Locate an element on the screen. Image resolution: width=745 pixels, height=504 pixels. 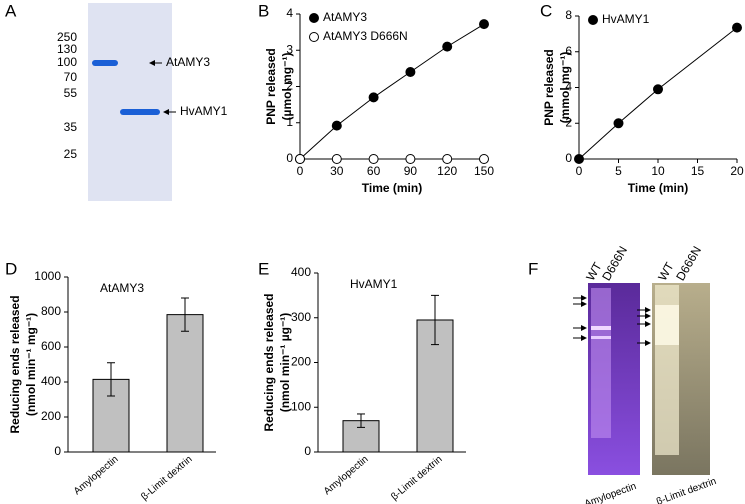
y-axis-label: (nmol min⁻¹ mg⁻¹) is located at coordinates (31, 364).